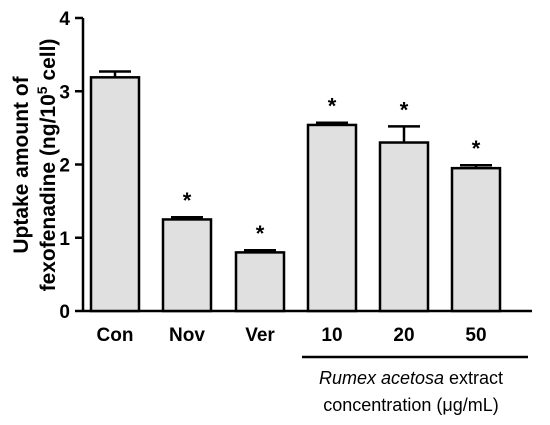  What do you see at coordinates (48, 63) in the screenshot?
I see `y-axis-label-end: cell)` at bounding box center [48, 63].